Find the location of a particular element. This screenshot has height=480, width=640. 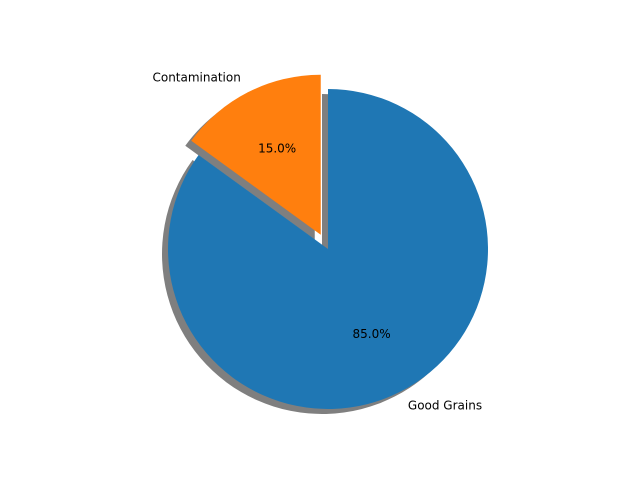

slice-label-contamination: Contamination is located at coordinates (196, 77).